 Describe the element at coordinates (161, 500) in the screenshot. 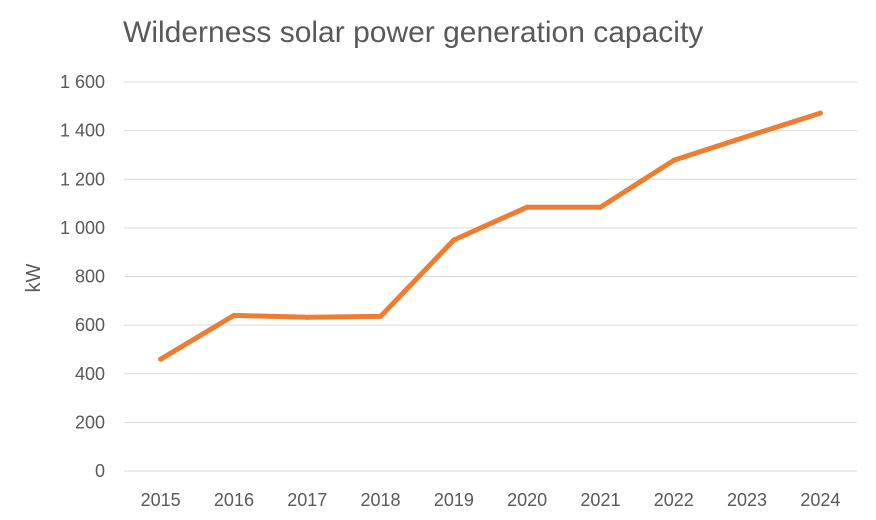

I see `x-tick-label: 2015` at that location.